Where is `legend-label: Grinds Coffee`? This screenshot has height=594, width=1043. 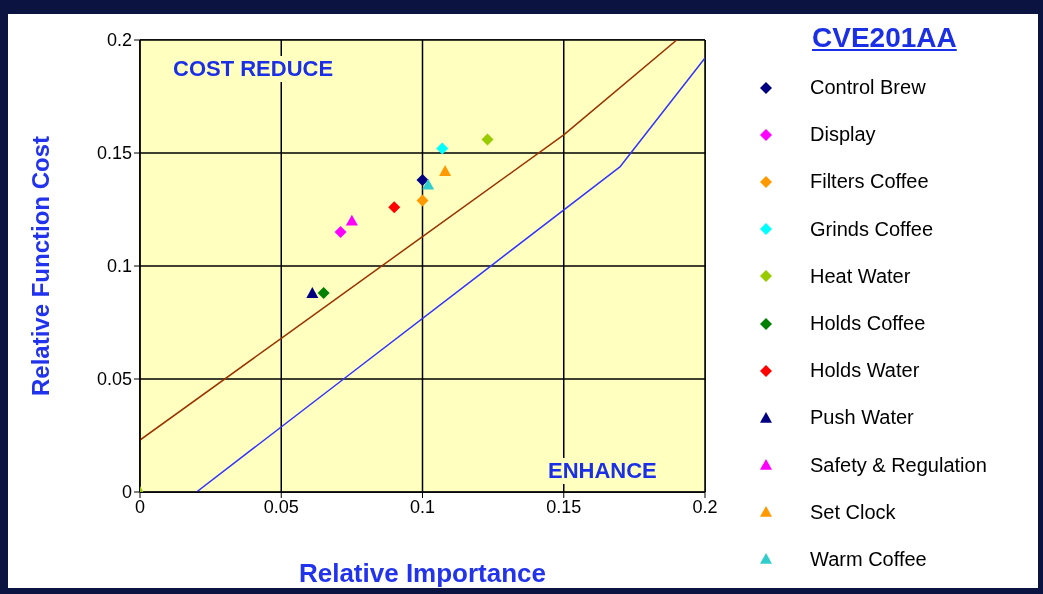
legend-label: Grinds Coffee is located at coordinates (872, 229).